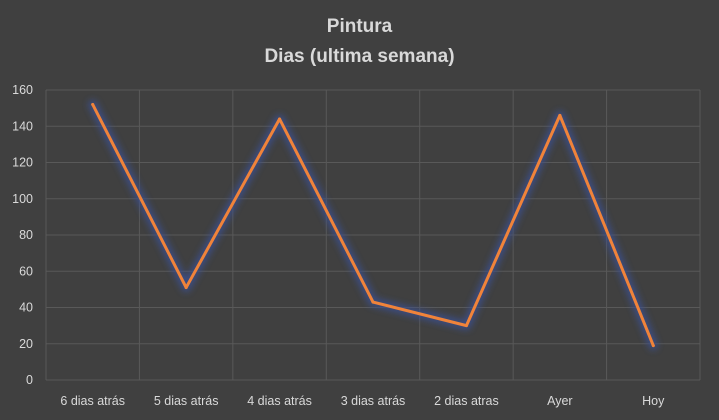 Image resolution: width=719 pixels, height=420 pixels. Describe the element at coordinates (559, 401) in the screenshot. I see `x-tick-label: Ayer` at that location.